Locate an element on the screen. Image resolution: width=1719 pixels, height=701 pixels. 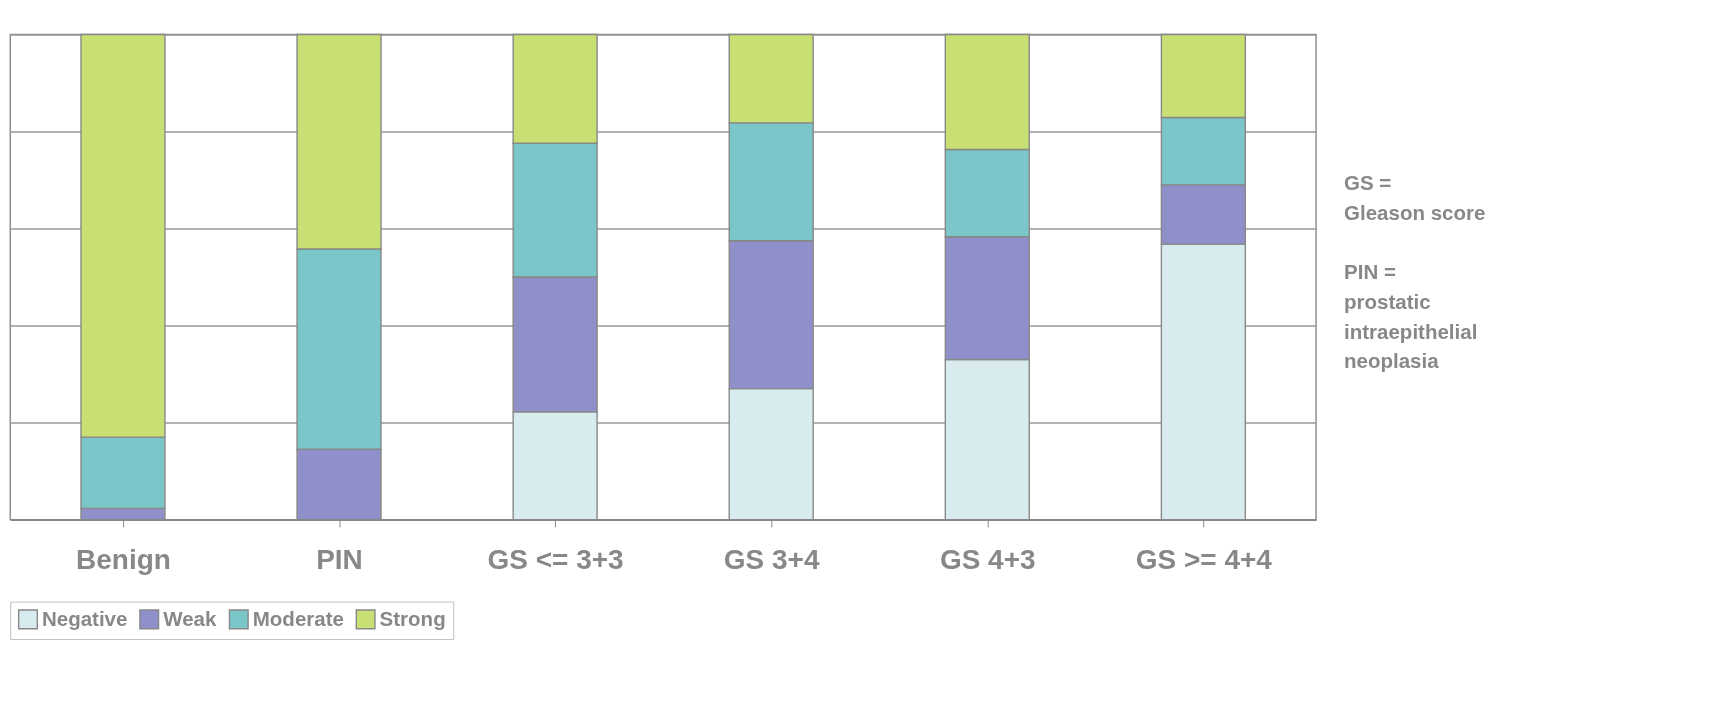
x-tick-label: GS <= 3+3 is located at coordinates (555, 559).